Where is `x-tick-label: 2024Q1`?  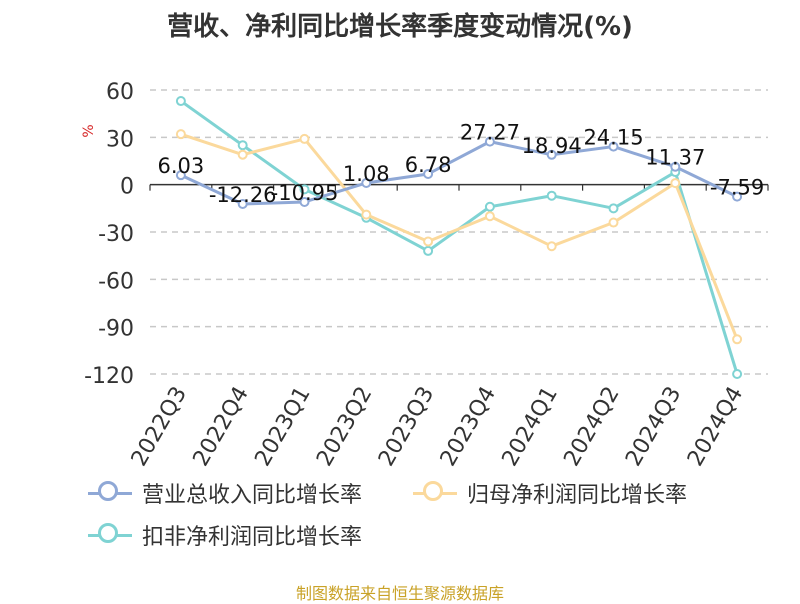
x-tick-label: 2024Q1 is located at coordinates (530, 427).